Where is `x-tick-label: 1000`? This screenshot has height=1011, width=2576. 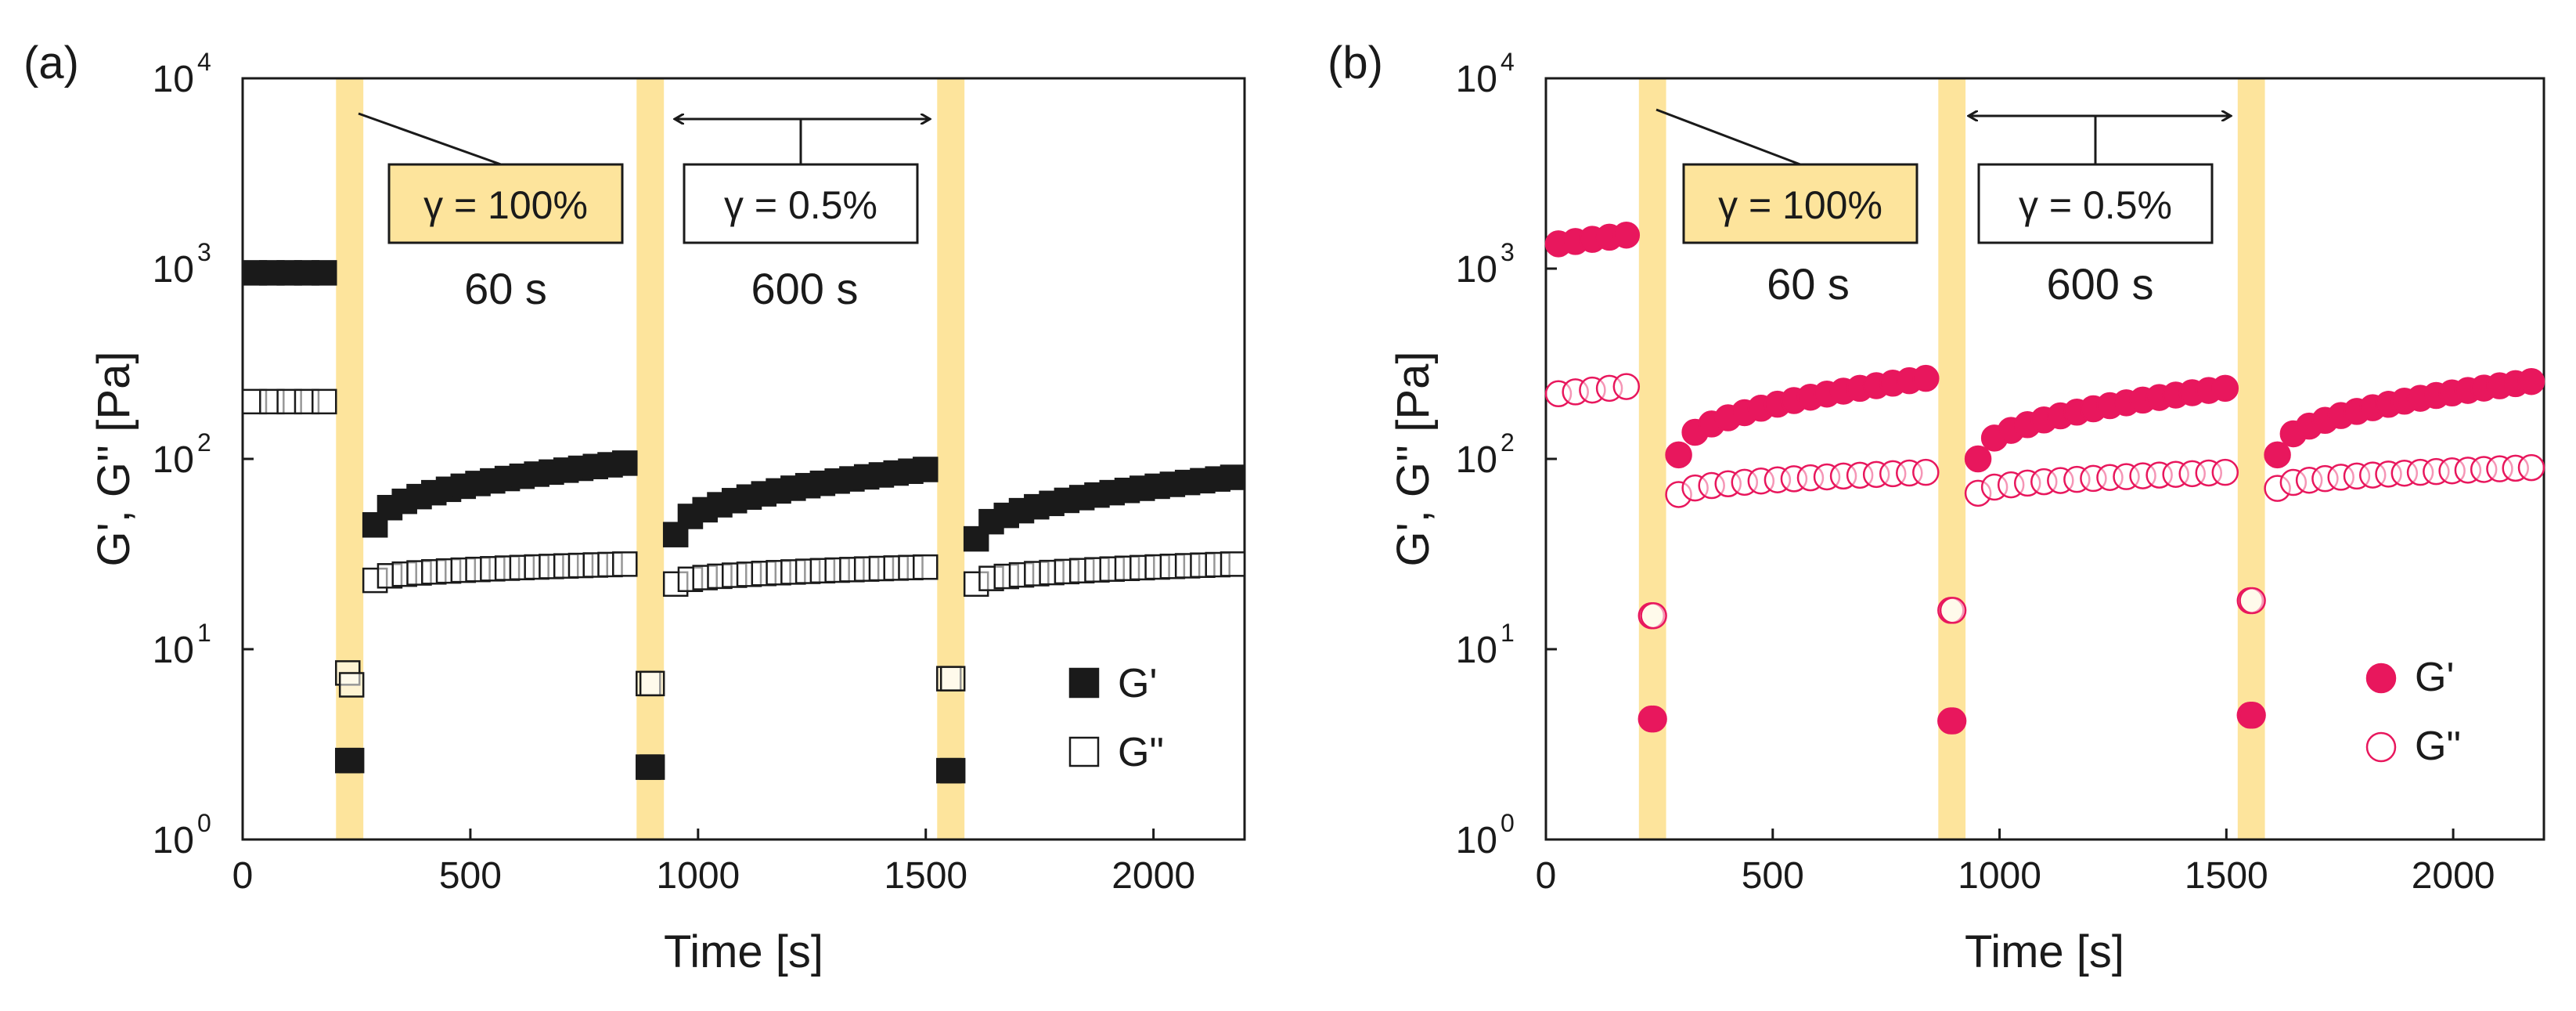 x-tick-label: 1000 is located at coordinates (698, 876).